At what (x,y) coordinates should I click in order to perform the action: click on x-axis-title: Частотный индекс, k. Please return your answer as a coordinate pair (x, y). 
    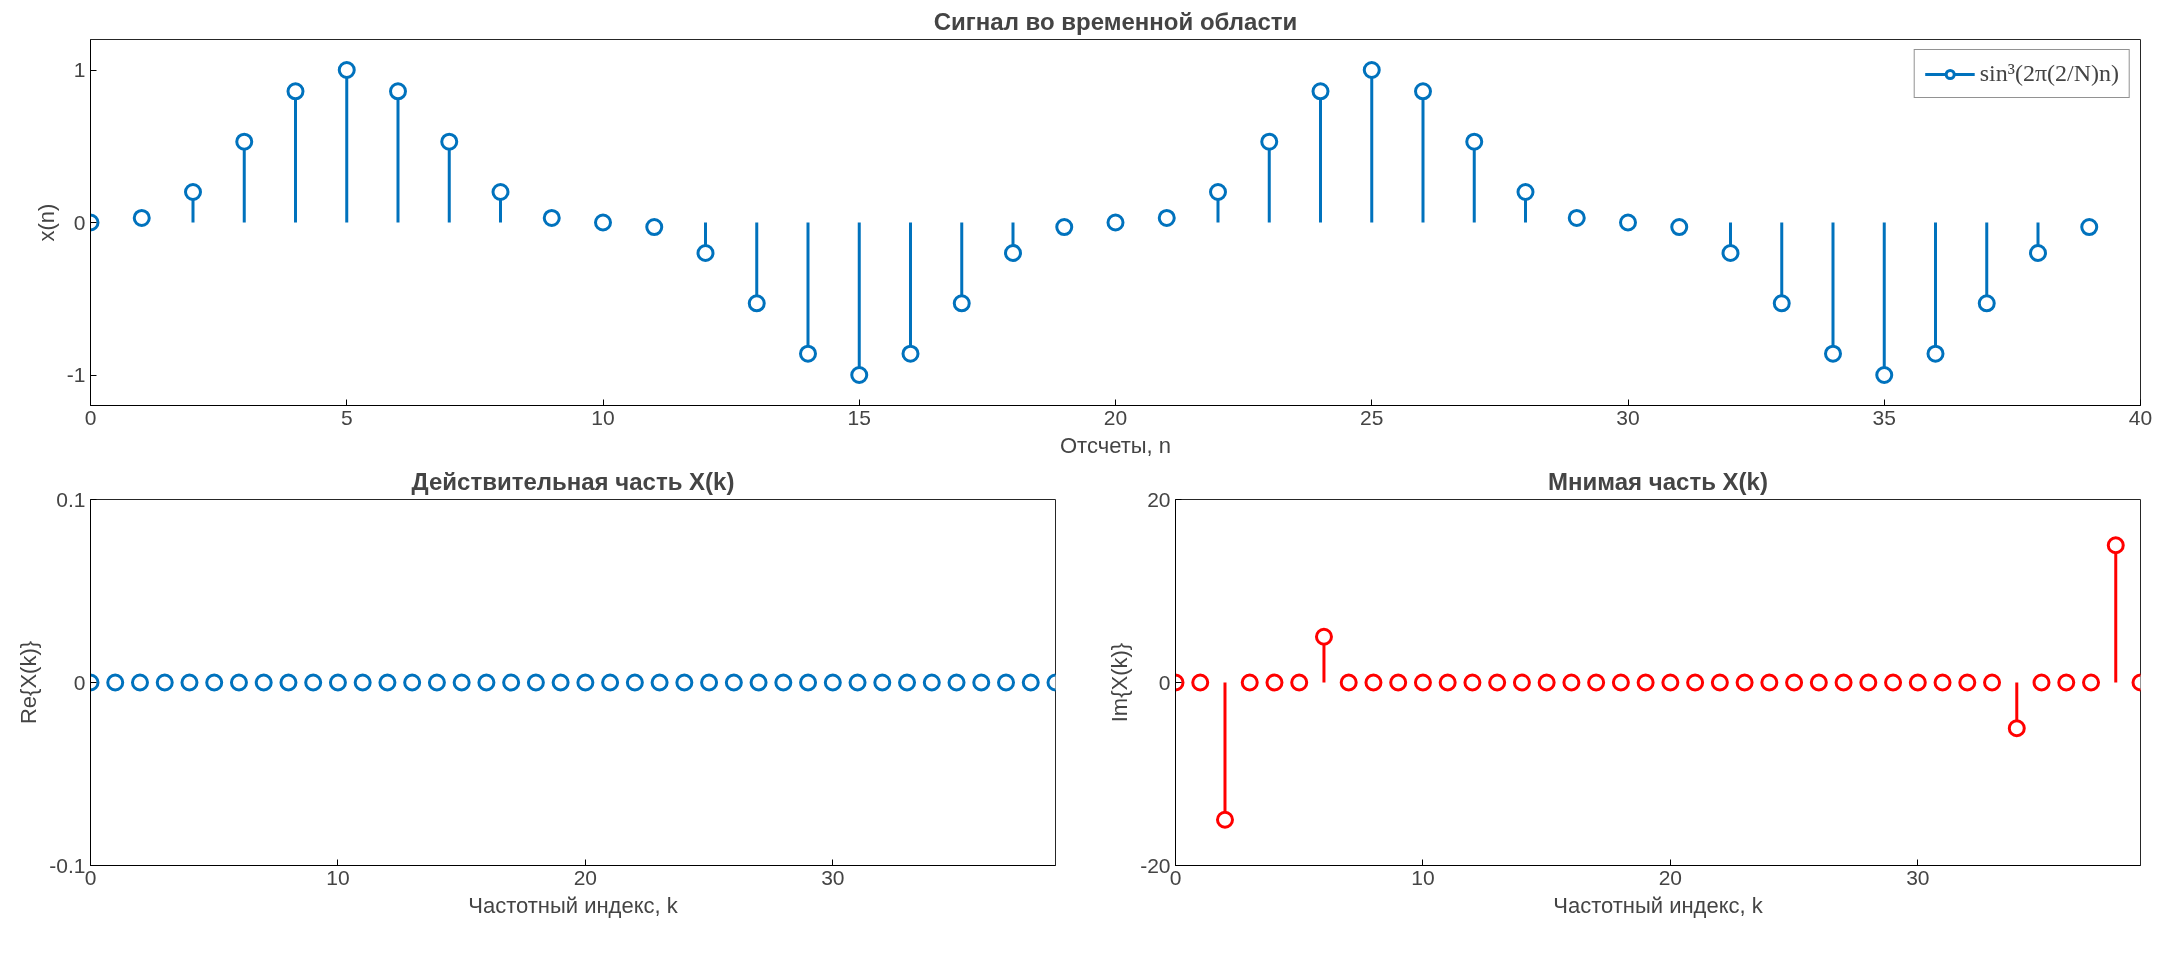
    Looking at the image, I should click on (1658, 905).